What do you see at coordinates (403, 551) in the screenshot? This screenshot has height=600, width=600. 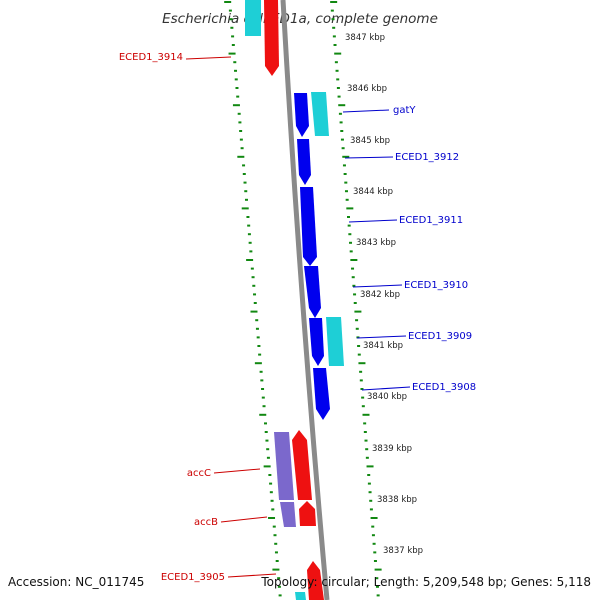 I see `kbp-marker: 3837 kbp` at bounding box center [403, 551].